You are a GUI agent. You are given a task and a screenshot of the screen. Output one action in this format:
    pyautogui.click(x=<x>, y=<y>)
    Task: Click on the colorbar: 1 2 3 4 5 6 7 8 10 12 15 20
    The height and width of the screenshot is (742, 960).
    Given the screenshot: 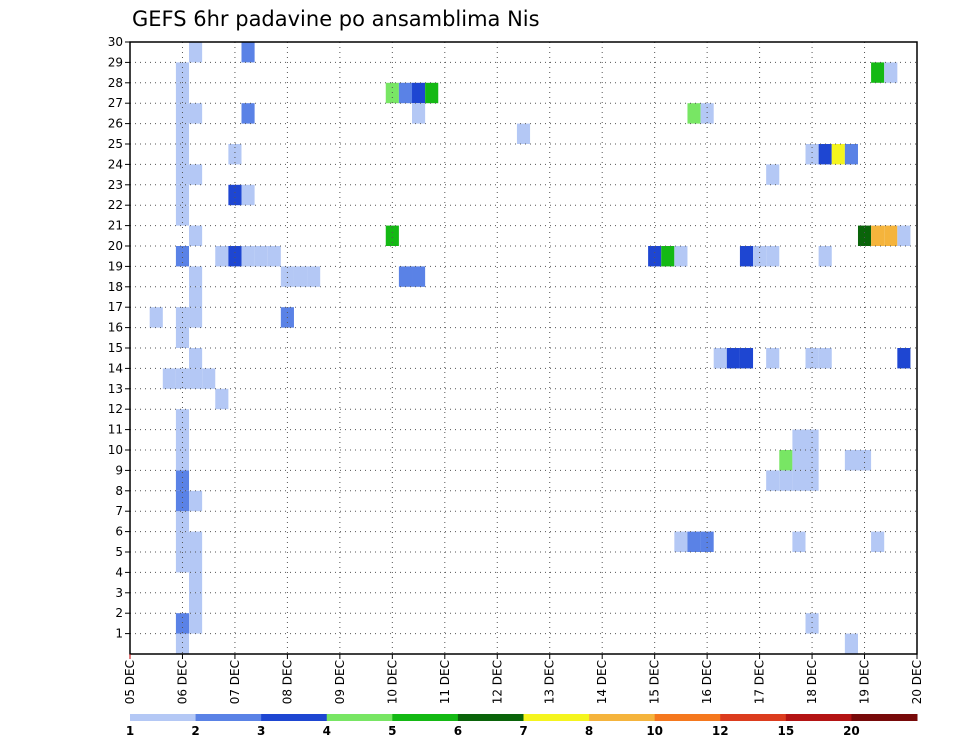 What is the action you would take?
    pyautogui.click(x=522, y=726)
    